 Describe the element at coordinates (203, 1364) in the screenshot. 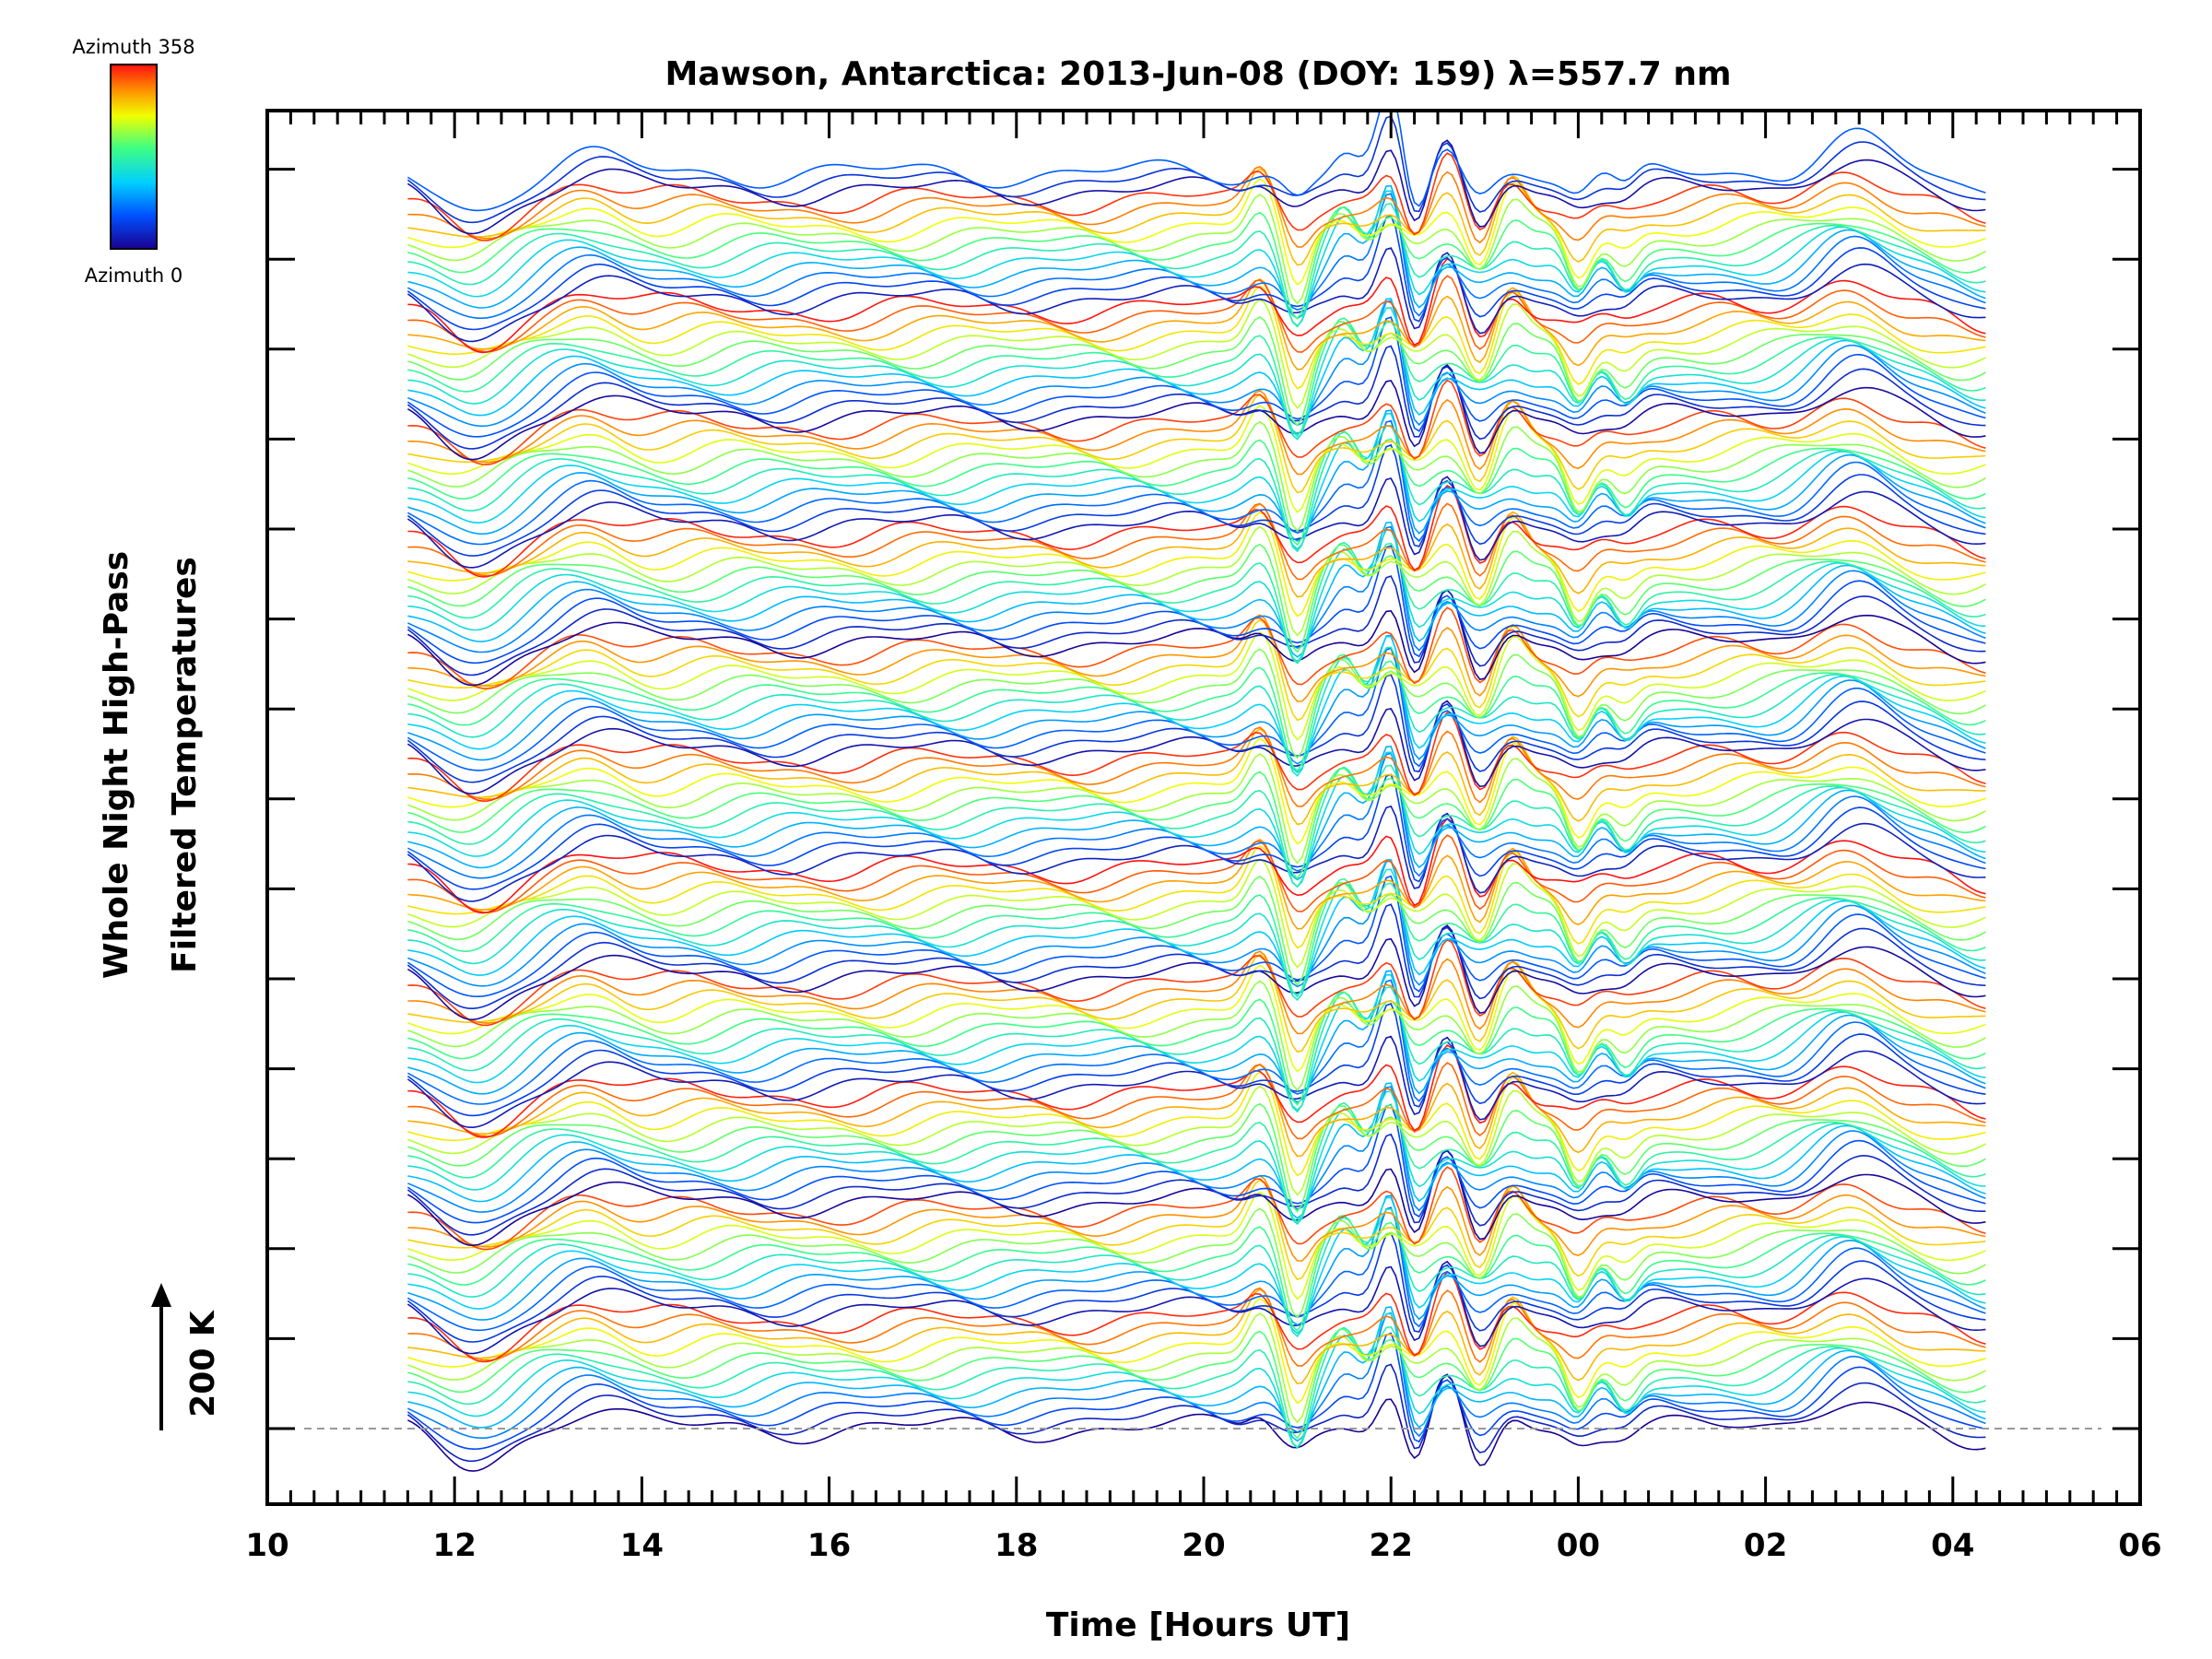

I see `scale-arrow-label: 200 K` at that location.